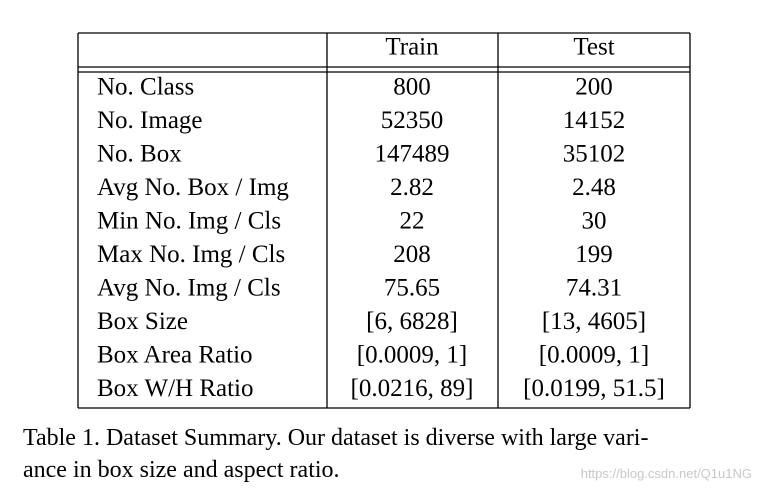  What do you see at coordinates (150, 120) in the screenshot?
I see `row-label: No. Image` at bounding box center [150, 120].